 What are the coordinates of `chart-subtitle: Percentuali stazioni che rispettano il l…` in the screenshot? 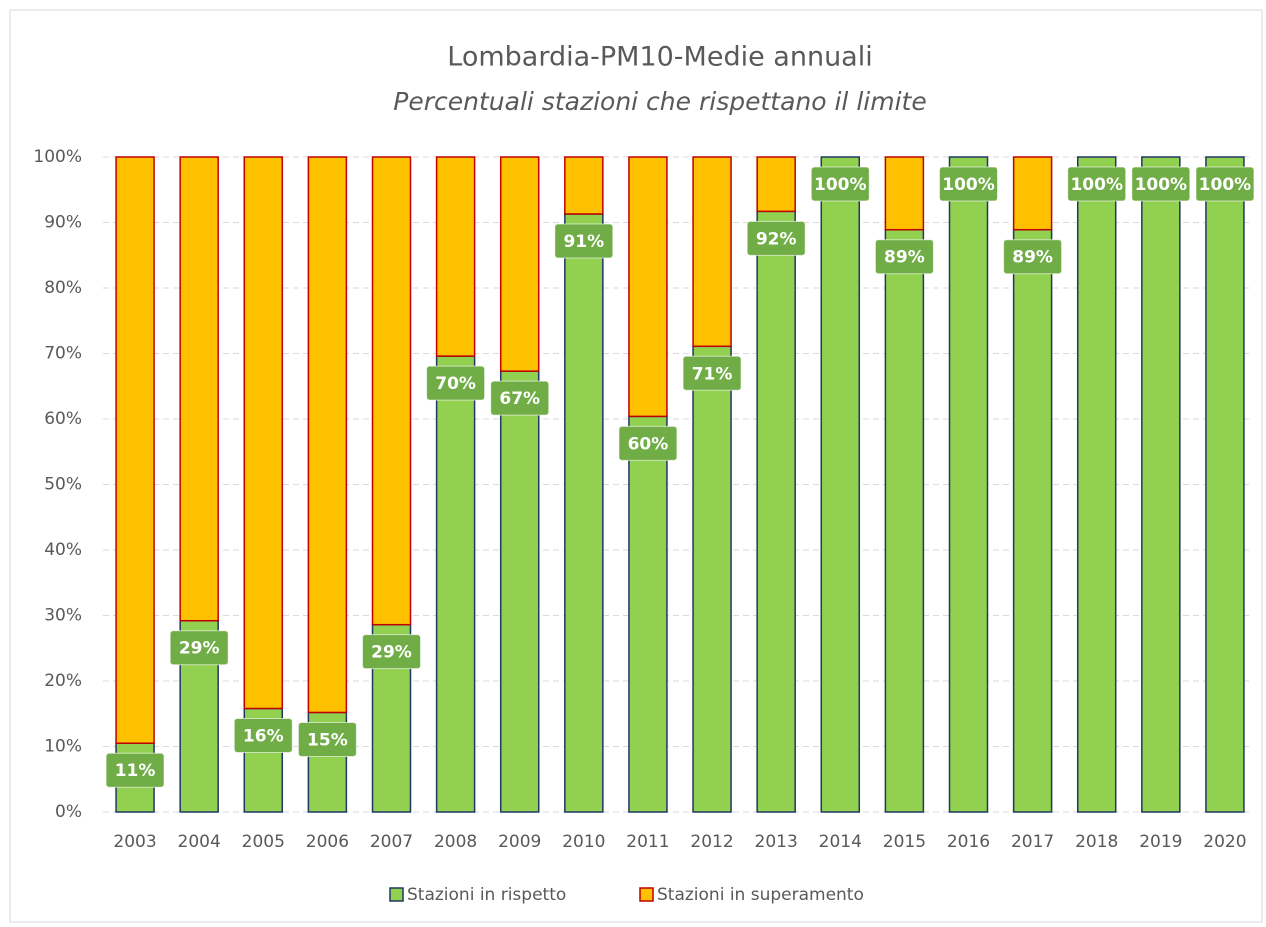 It's located at (659, 101).